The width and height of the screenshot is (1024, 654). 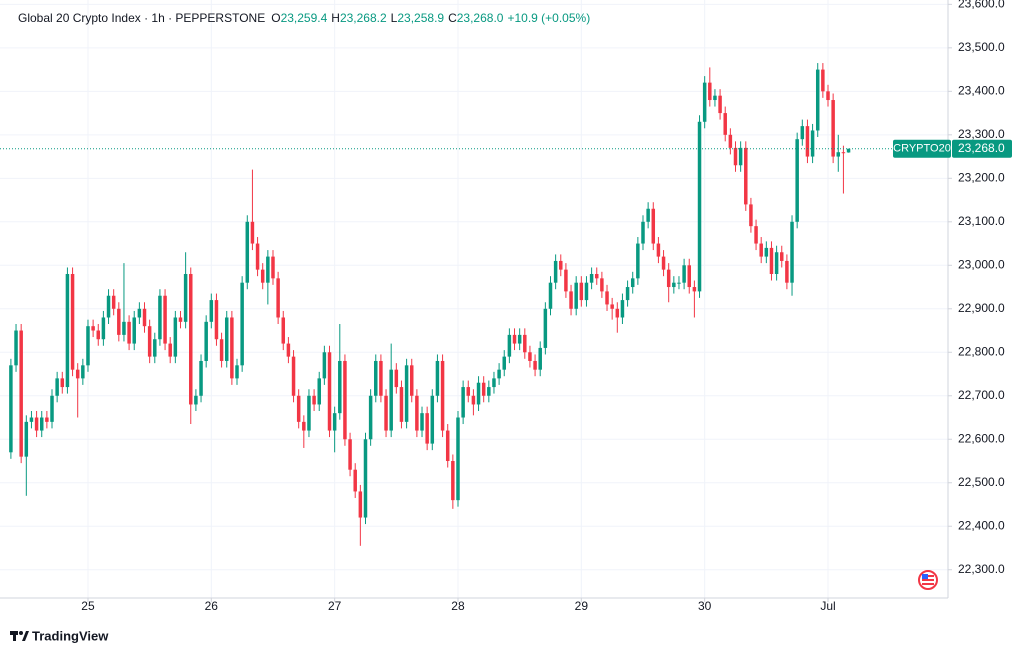 I want to click on x-tick-label: Jul, so click(x=827, y=606).